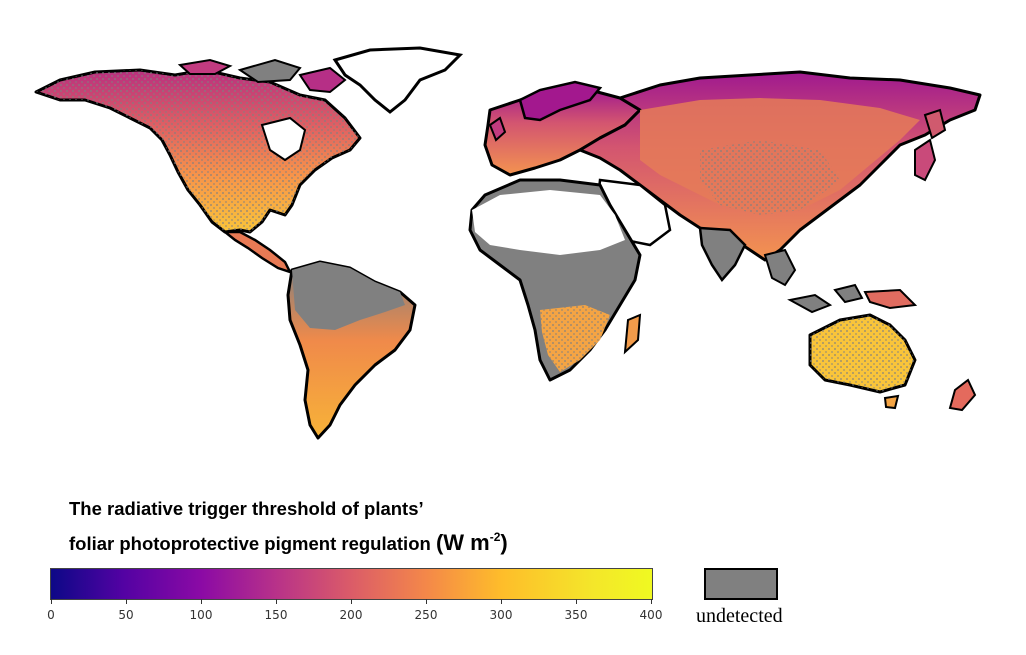 The height and width of the screenshot is (655, 1026). I want to click on colorbar, so click(351, 584).